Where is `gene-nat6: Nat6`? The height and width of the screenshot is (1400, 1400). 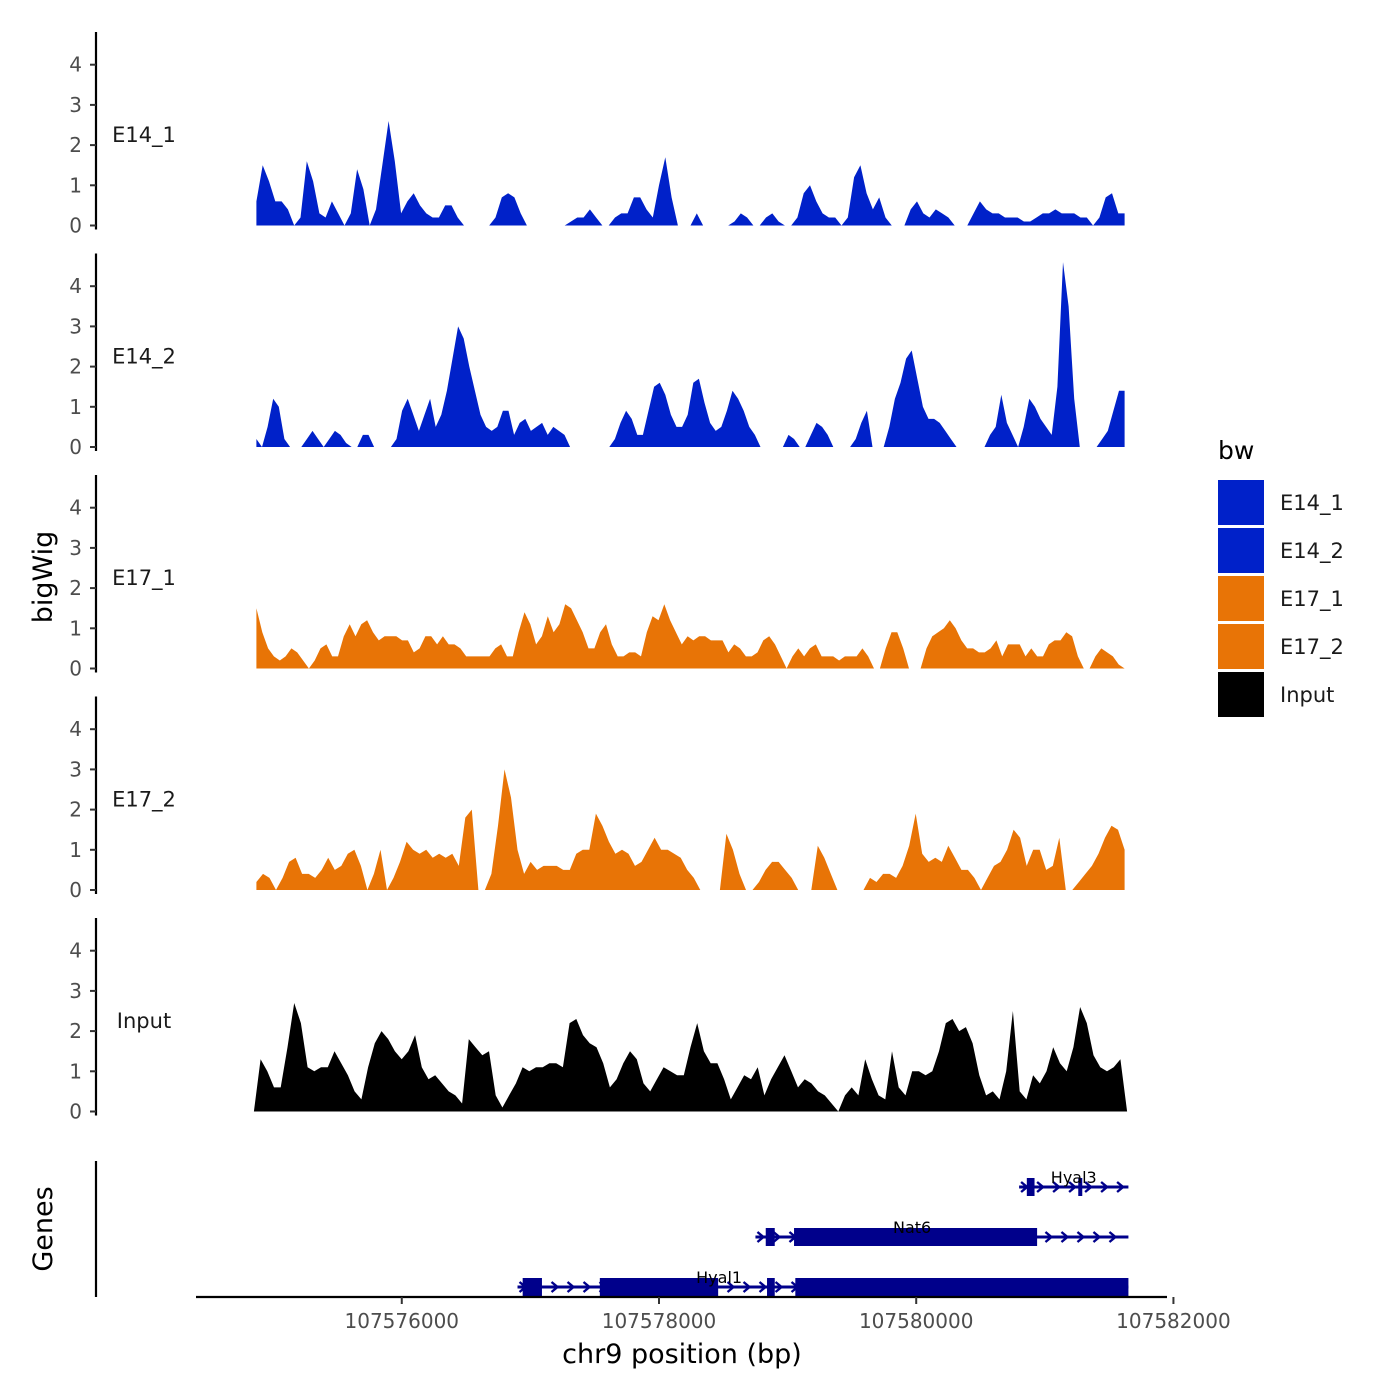 gene-nat6: Nat6 is located at coordinates (942, 1232).